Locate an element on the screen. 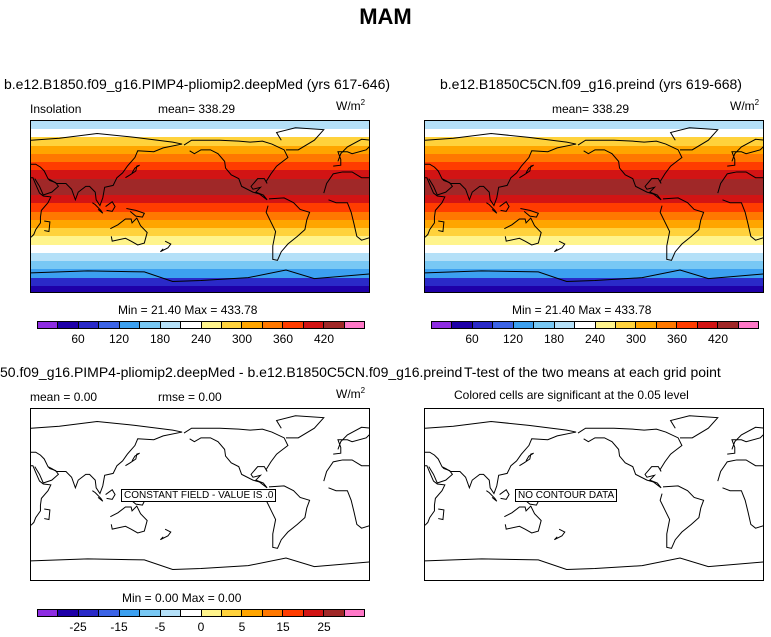 This screenshot has width=771, height=637. panel3-map: CONSTANT FIELD - VALUE IS .0 is located at coordinates (200, 494).